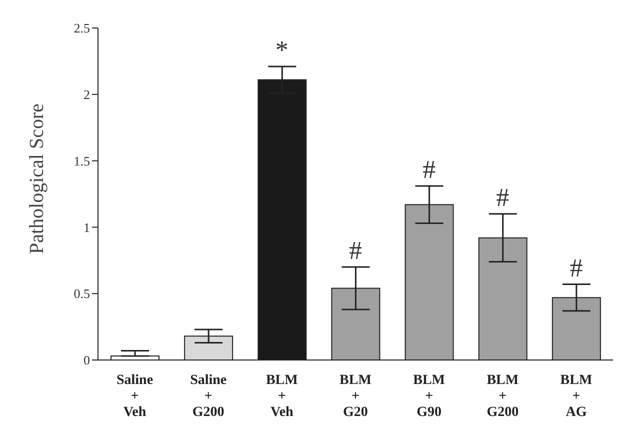 The image size is (623, 436). I want to click on y-axis-title: Pathological Score, so click(37, 178).